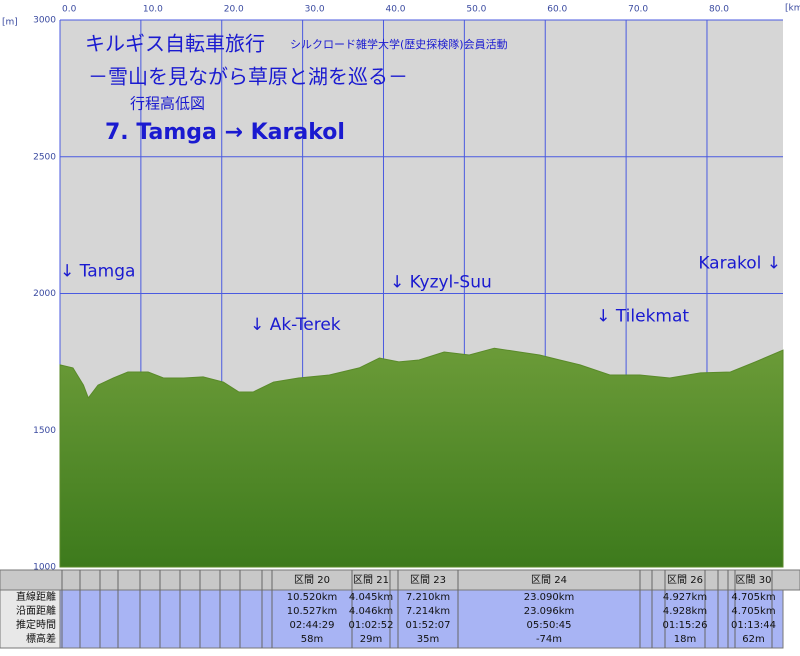 This screenshot has width=800, height=656. Describe the element at coordinates (10, 23) in the screenshot. I see `y-unit: [m]` at that location.